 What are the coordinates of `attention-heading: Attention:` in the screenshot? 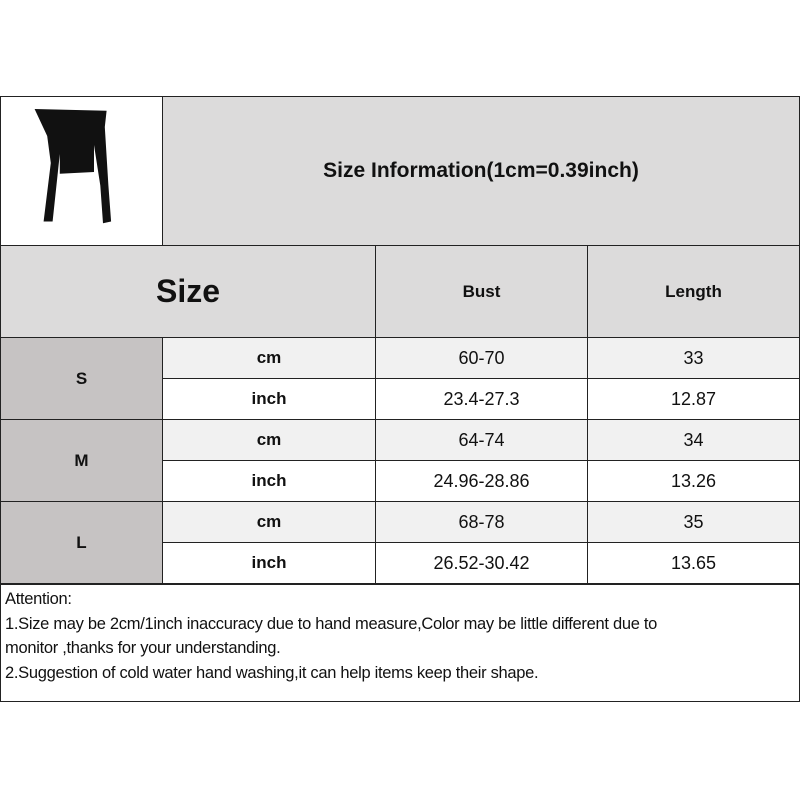 It's located at (38, 599).